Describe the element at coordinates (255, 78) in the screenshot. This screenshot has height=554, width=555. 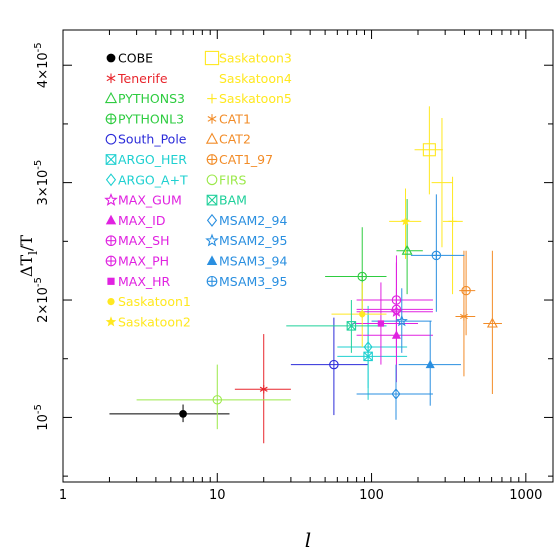
I see `legend-label: Saskatoon4` at that location.